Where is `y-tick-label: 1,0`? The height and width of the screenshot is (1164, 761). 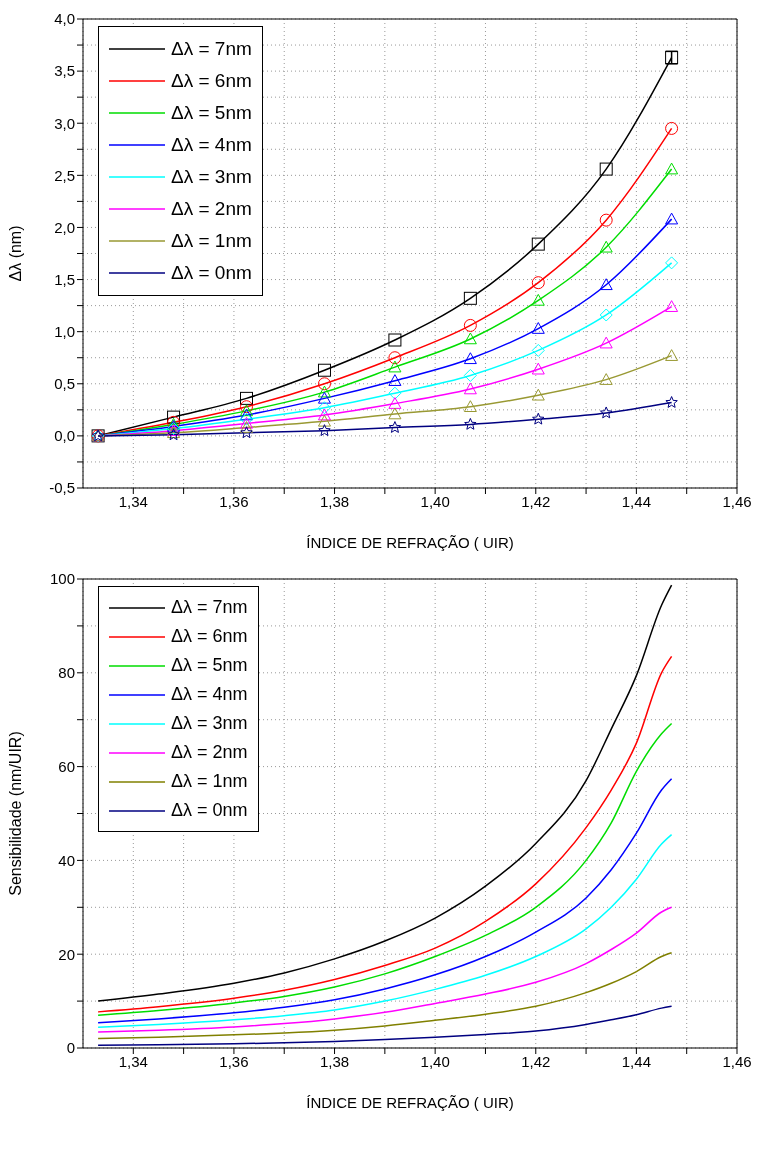 y-tick-label: 1,0 is located at coordinates (64, 331).